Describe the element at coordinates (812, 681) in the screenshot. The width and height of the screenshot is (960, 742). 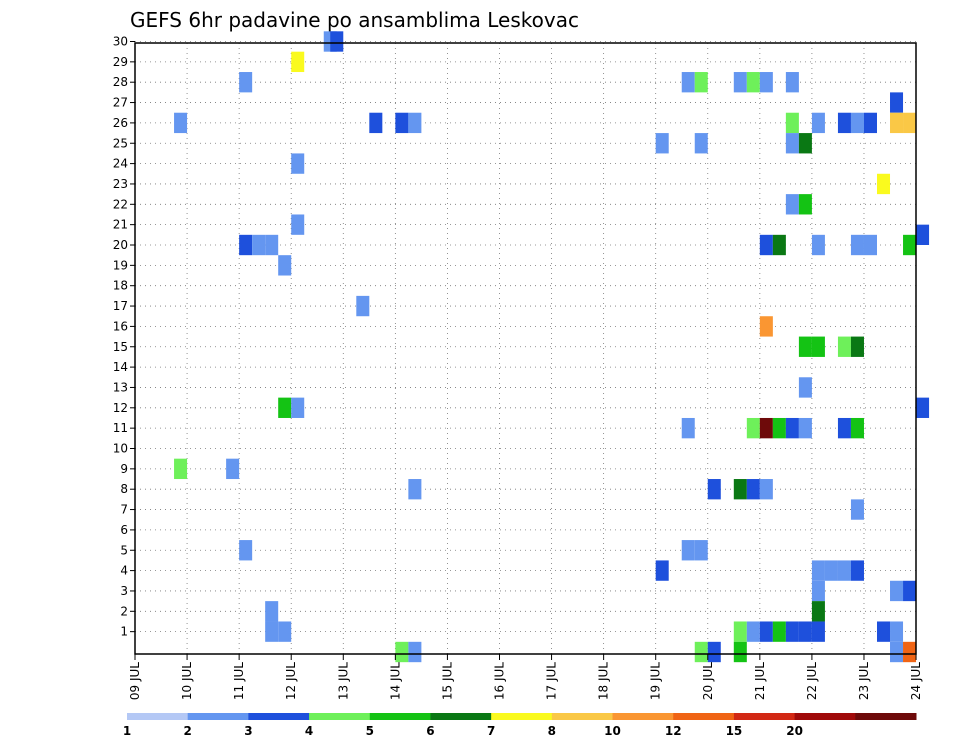
I see `x-tick-label: 22 JUL` at that location.